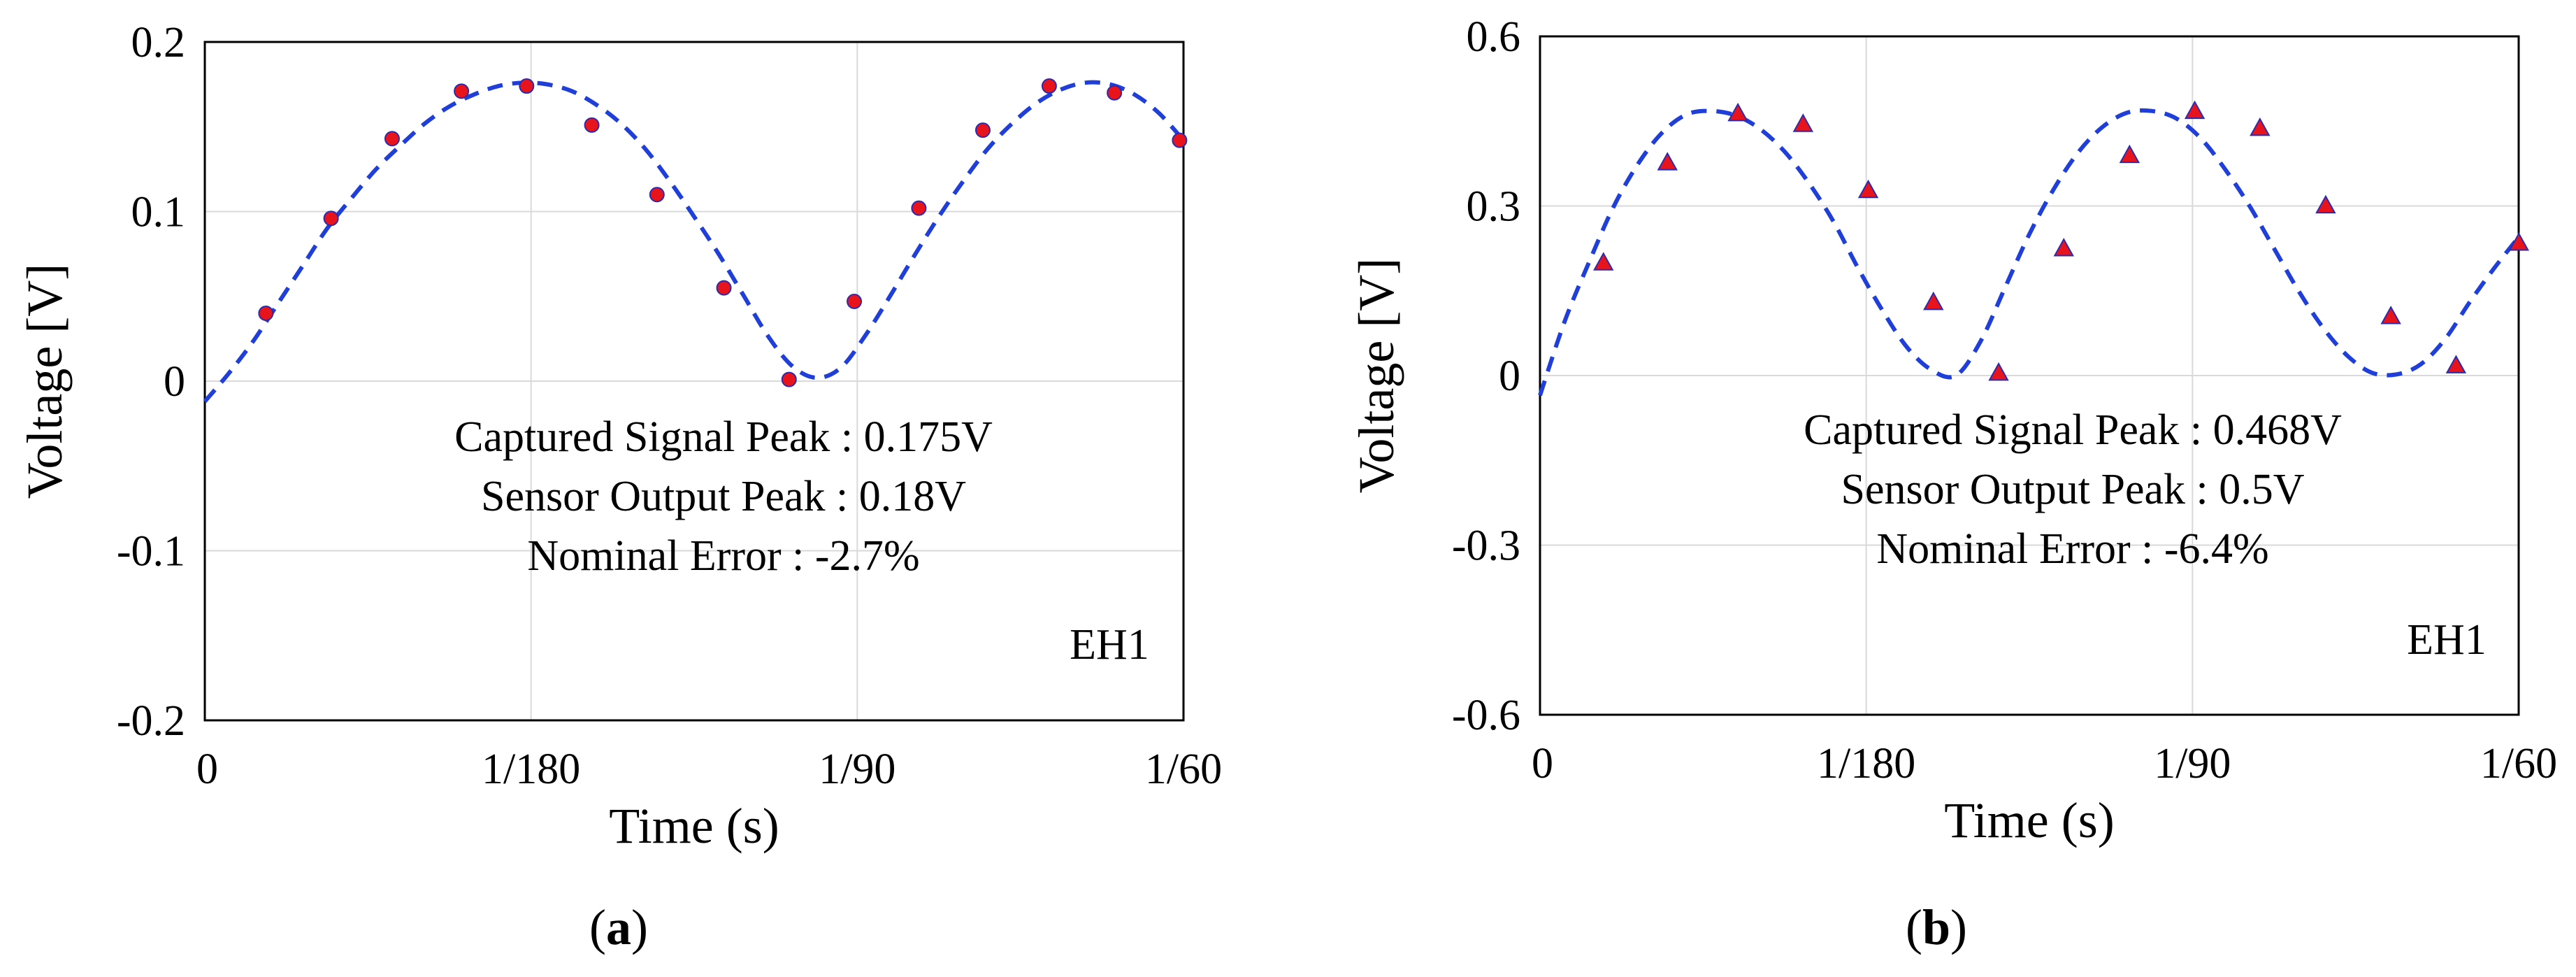  What do you see at coordinates (723, 556) in the screenshot?
I see `annotation-text: Nominal Error : -2.7%` at bounding box center [723, 556].